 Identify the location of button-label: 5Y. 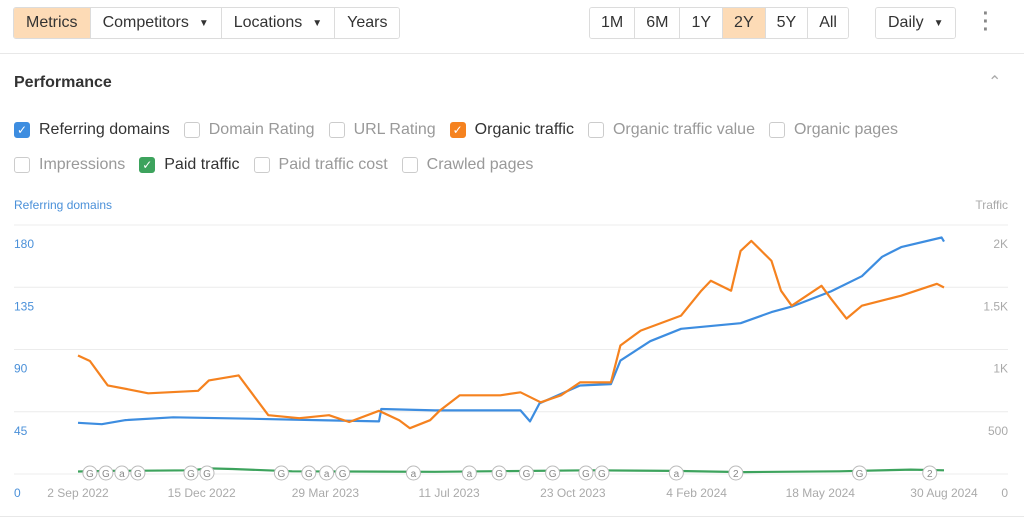
(786, 22).